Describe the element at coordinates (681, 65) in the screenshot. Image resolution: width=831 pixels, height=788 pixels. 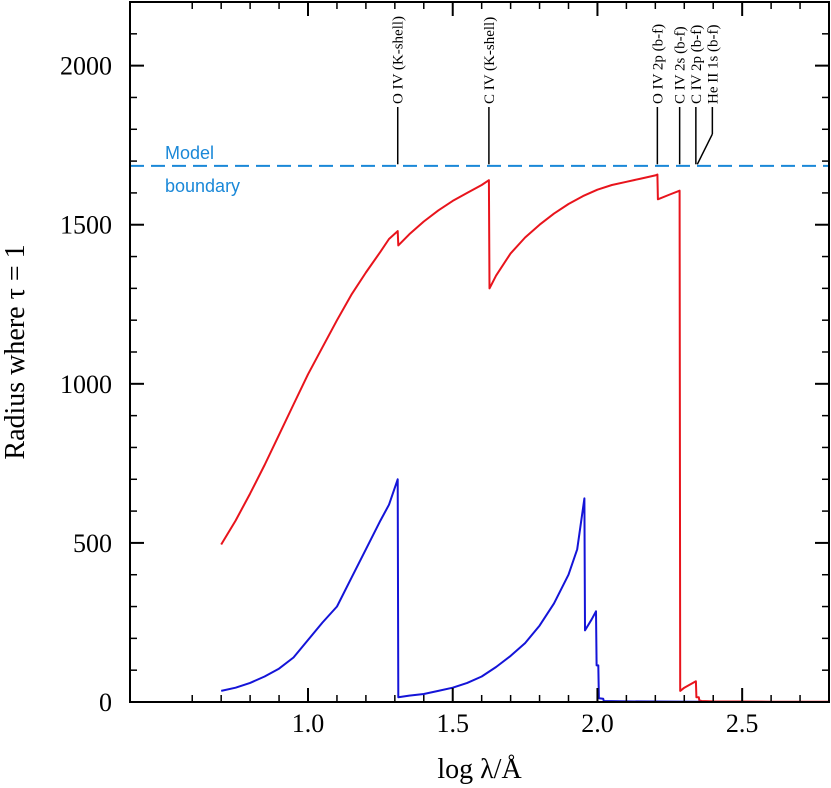
I see `edge-label: C IV 2s (b-f)` at that location.